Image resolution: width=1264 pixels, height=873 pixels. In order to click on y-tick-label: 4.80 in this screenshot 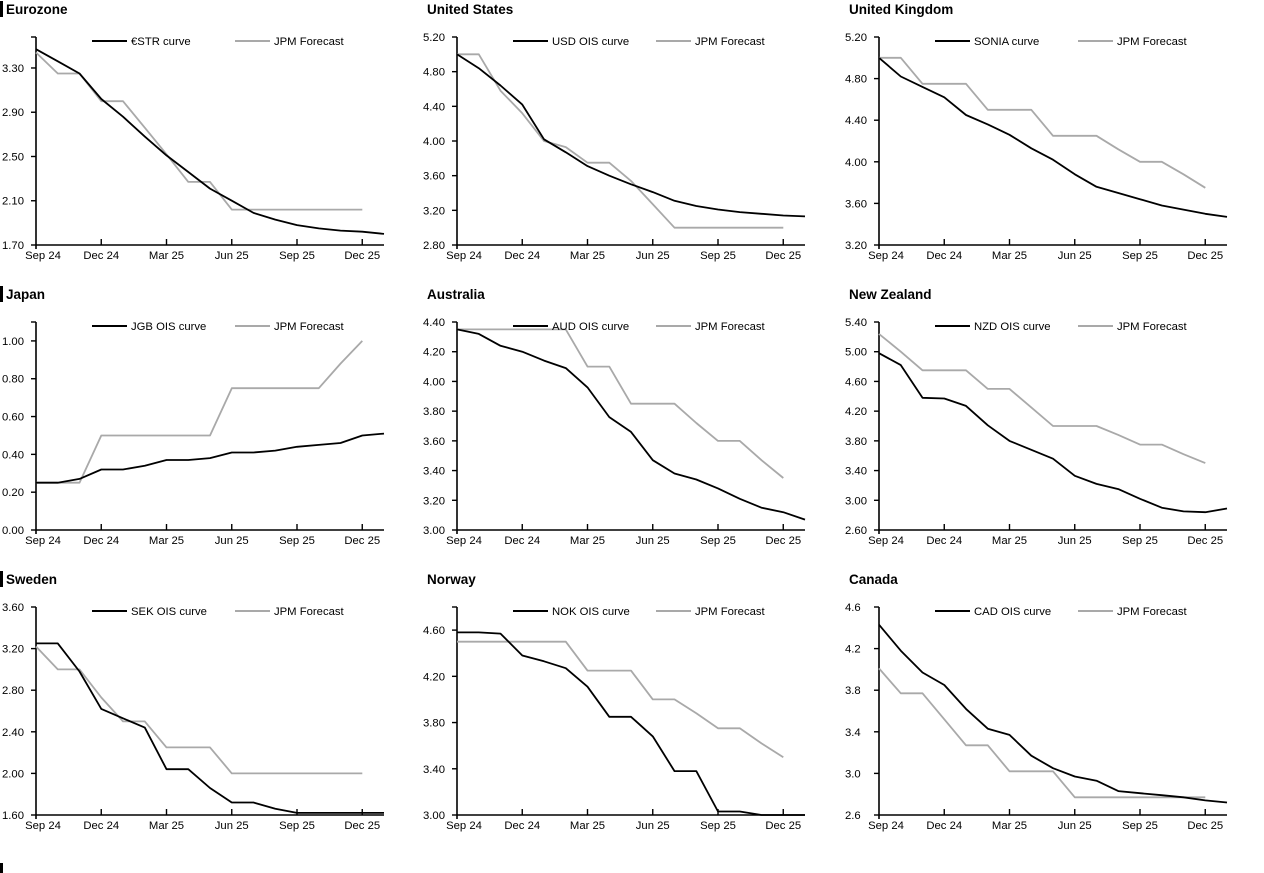, I will do `click(856, 80)`.